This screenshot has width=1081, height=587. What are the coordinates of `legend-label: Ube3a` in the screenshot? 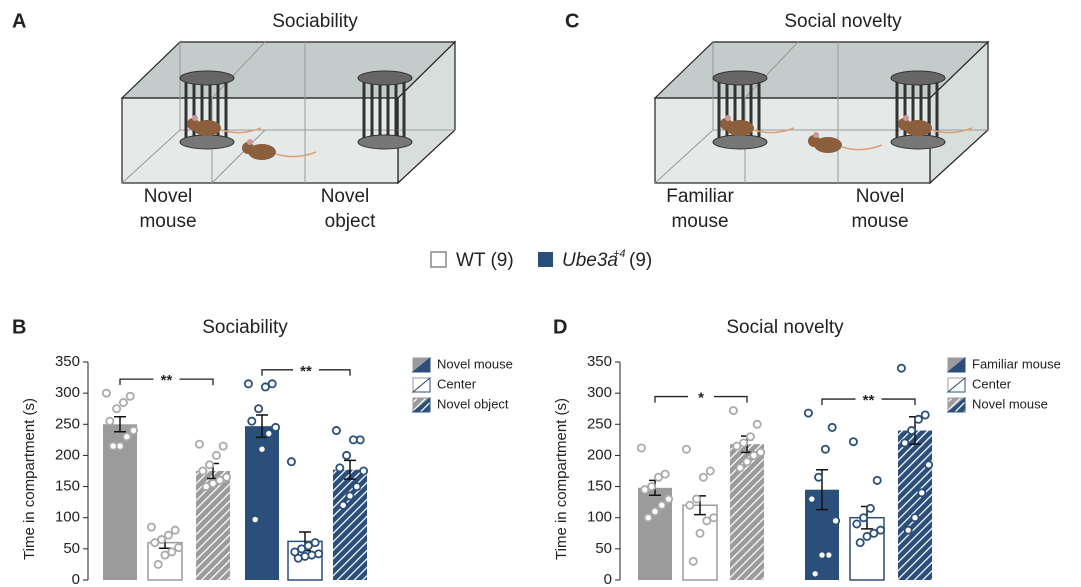 It's located at (590, 260).